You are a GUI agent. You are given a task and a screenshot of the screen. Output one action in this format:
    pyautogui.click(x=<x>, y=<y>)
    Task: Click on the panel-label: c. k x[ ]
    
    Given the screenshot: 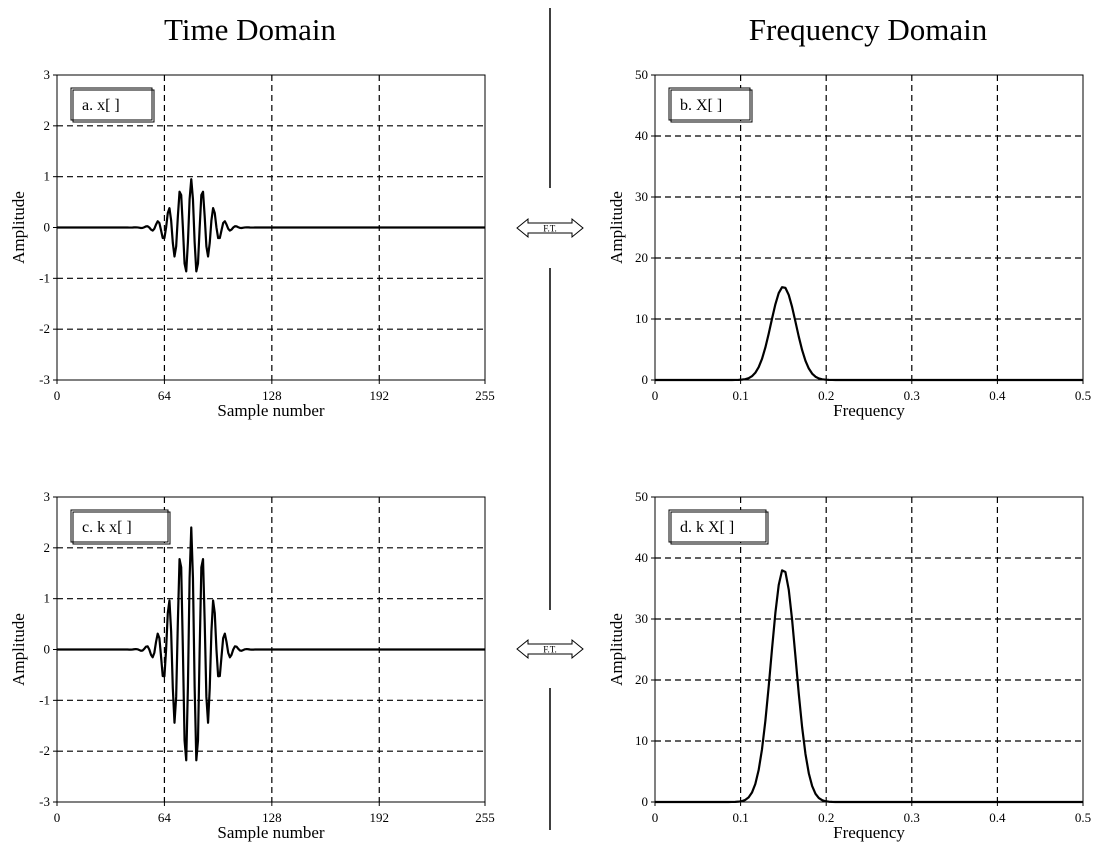 What is the action you would take?
    pyautogui.click(x=107, y=527)
    